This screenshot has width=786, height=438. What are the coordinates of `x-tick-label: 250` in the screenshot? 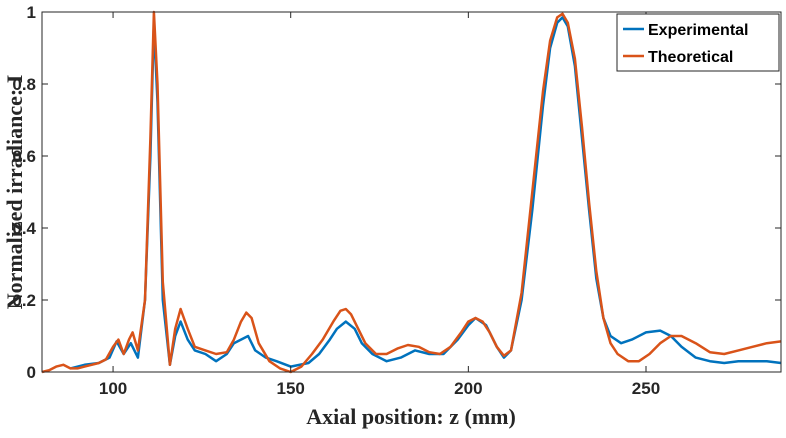 It's located at (646, 388).